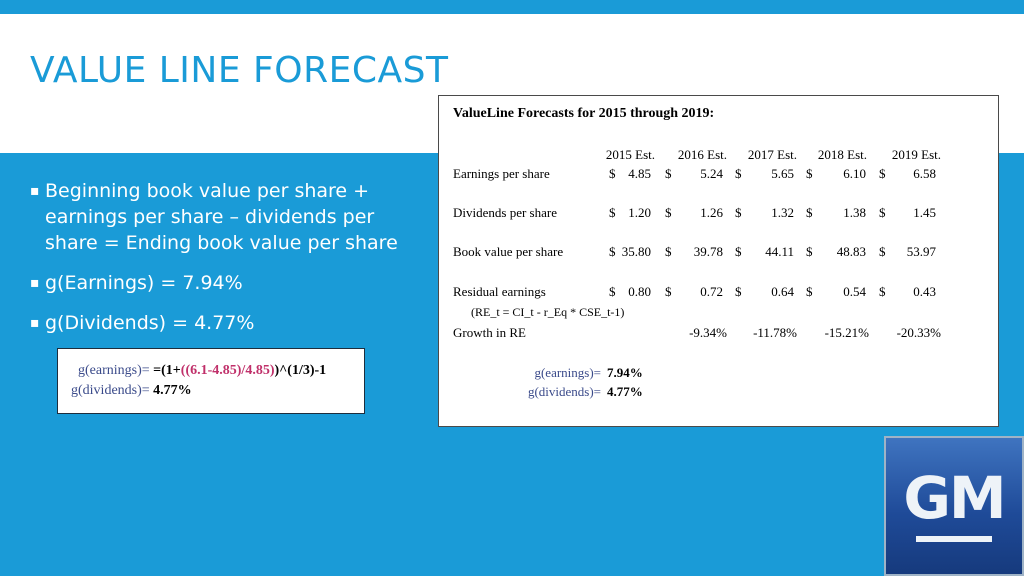 This screenshot has width=1024, height=576. I want to click on row-label: Dividends per share, so click(505, 212).